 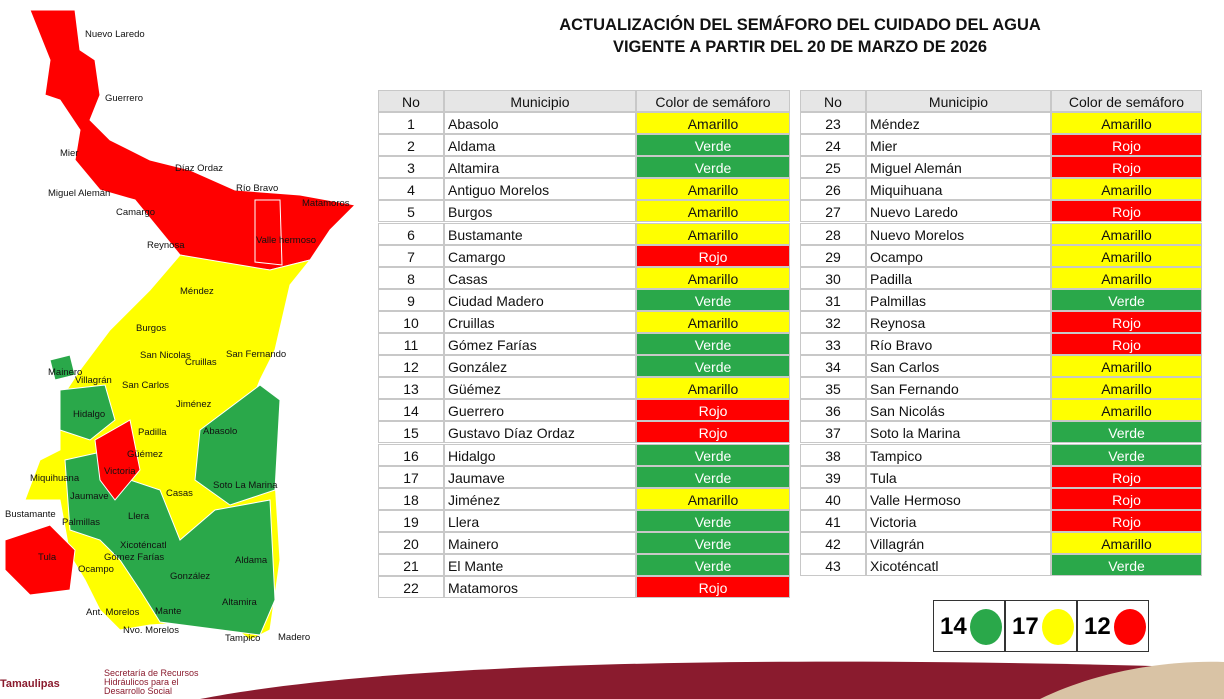 I want to click on map-label: Xicoténcatl, so click(x=143, y=545).